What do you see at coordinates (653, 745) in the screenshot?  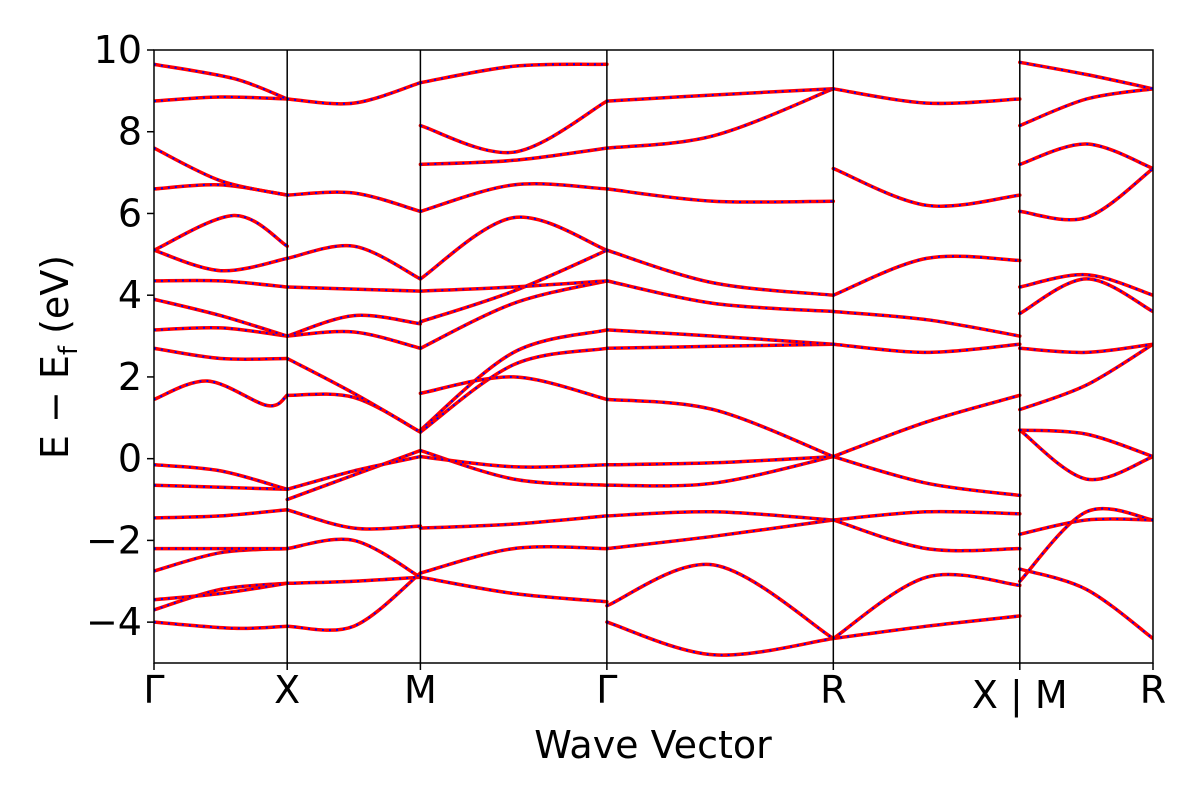 I see `x-axis-title: Wave Vector` at bounding box center [653, 745].